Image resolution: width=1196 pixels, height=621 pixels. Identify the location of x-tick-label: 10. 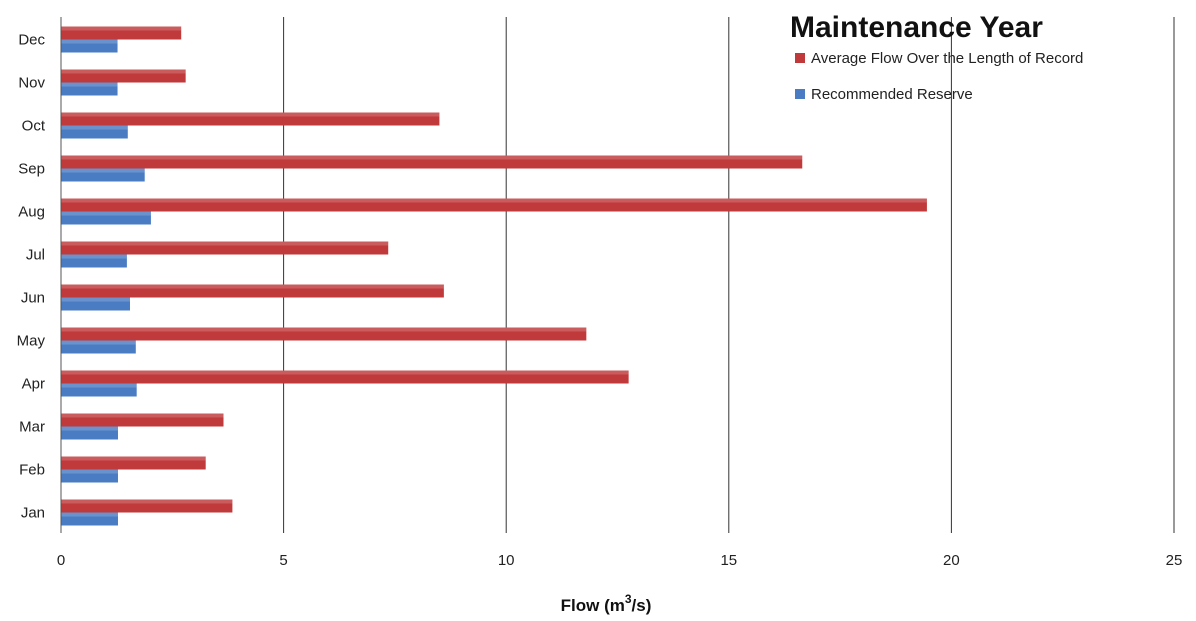
(506, 560).